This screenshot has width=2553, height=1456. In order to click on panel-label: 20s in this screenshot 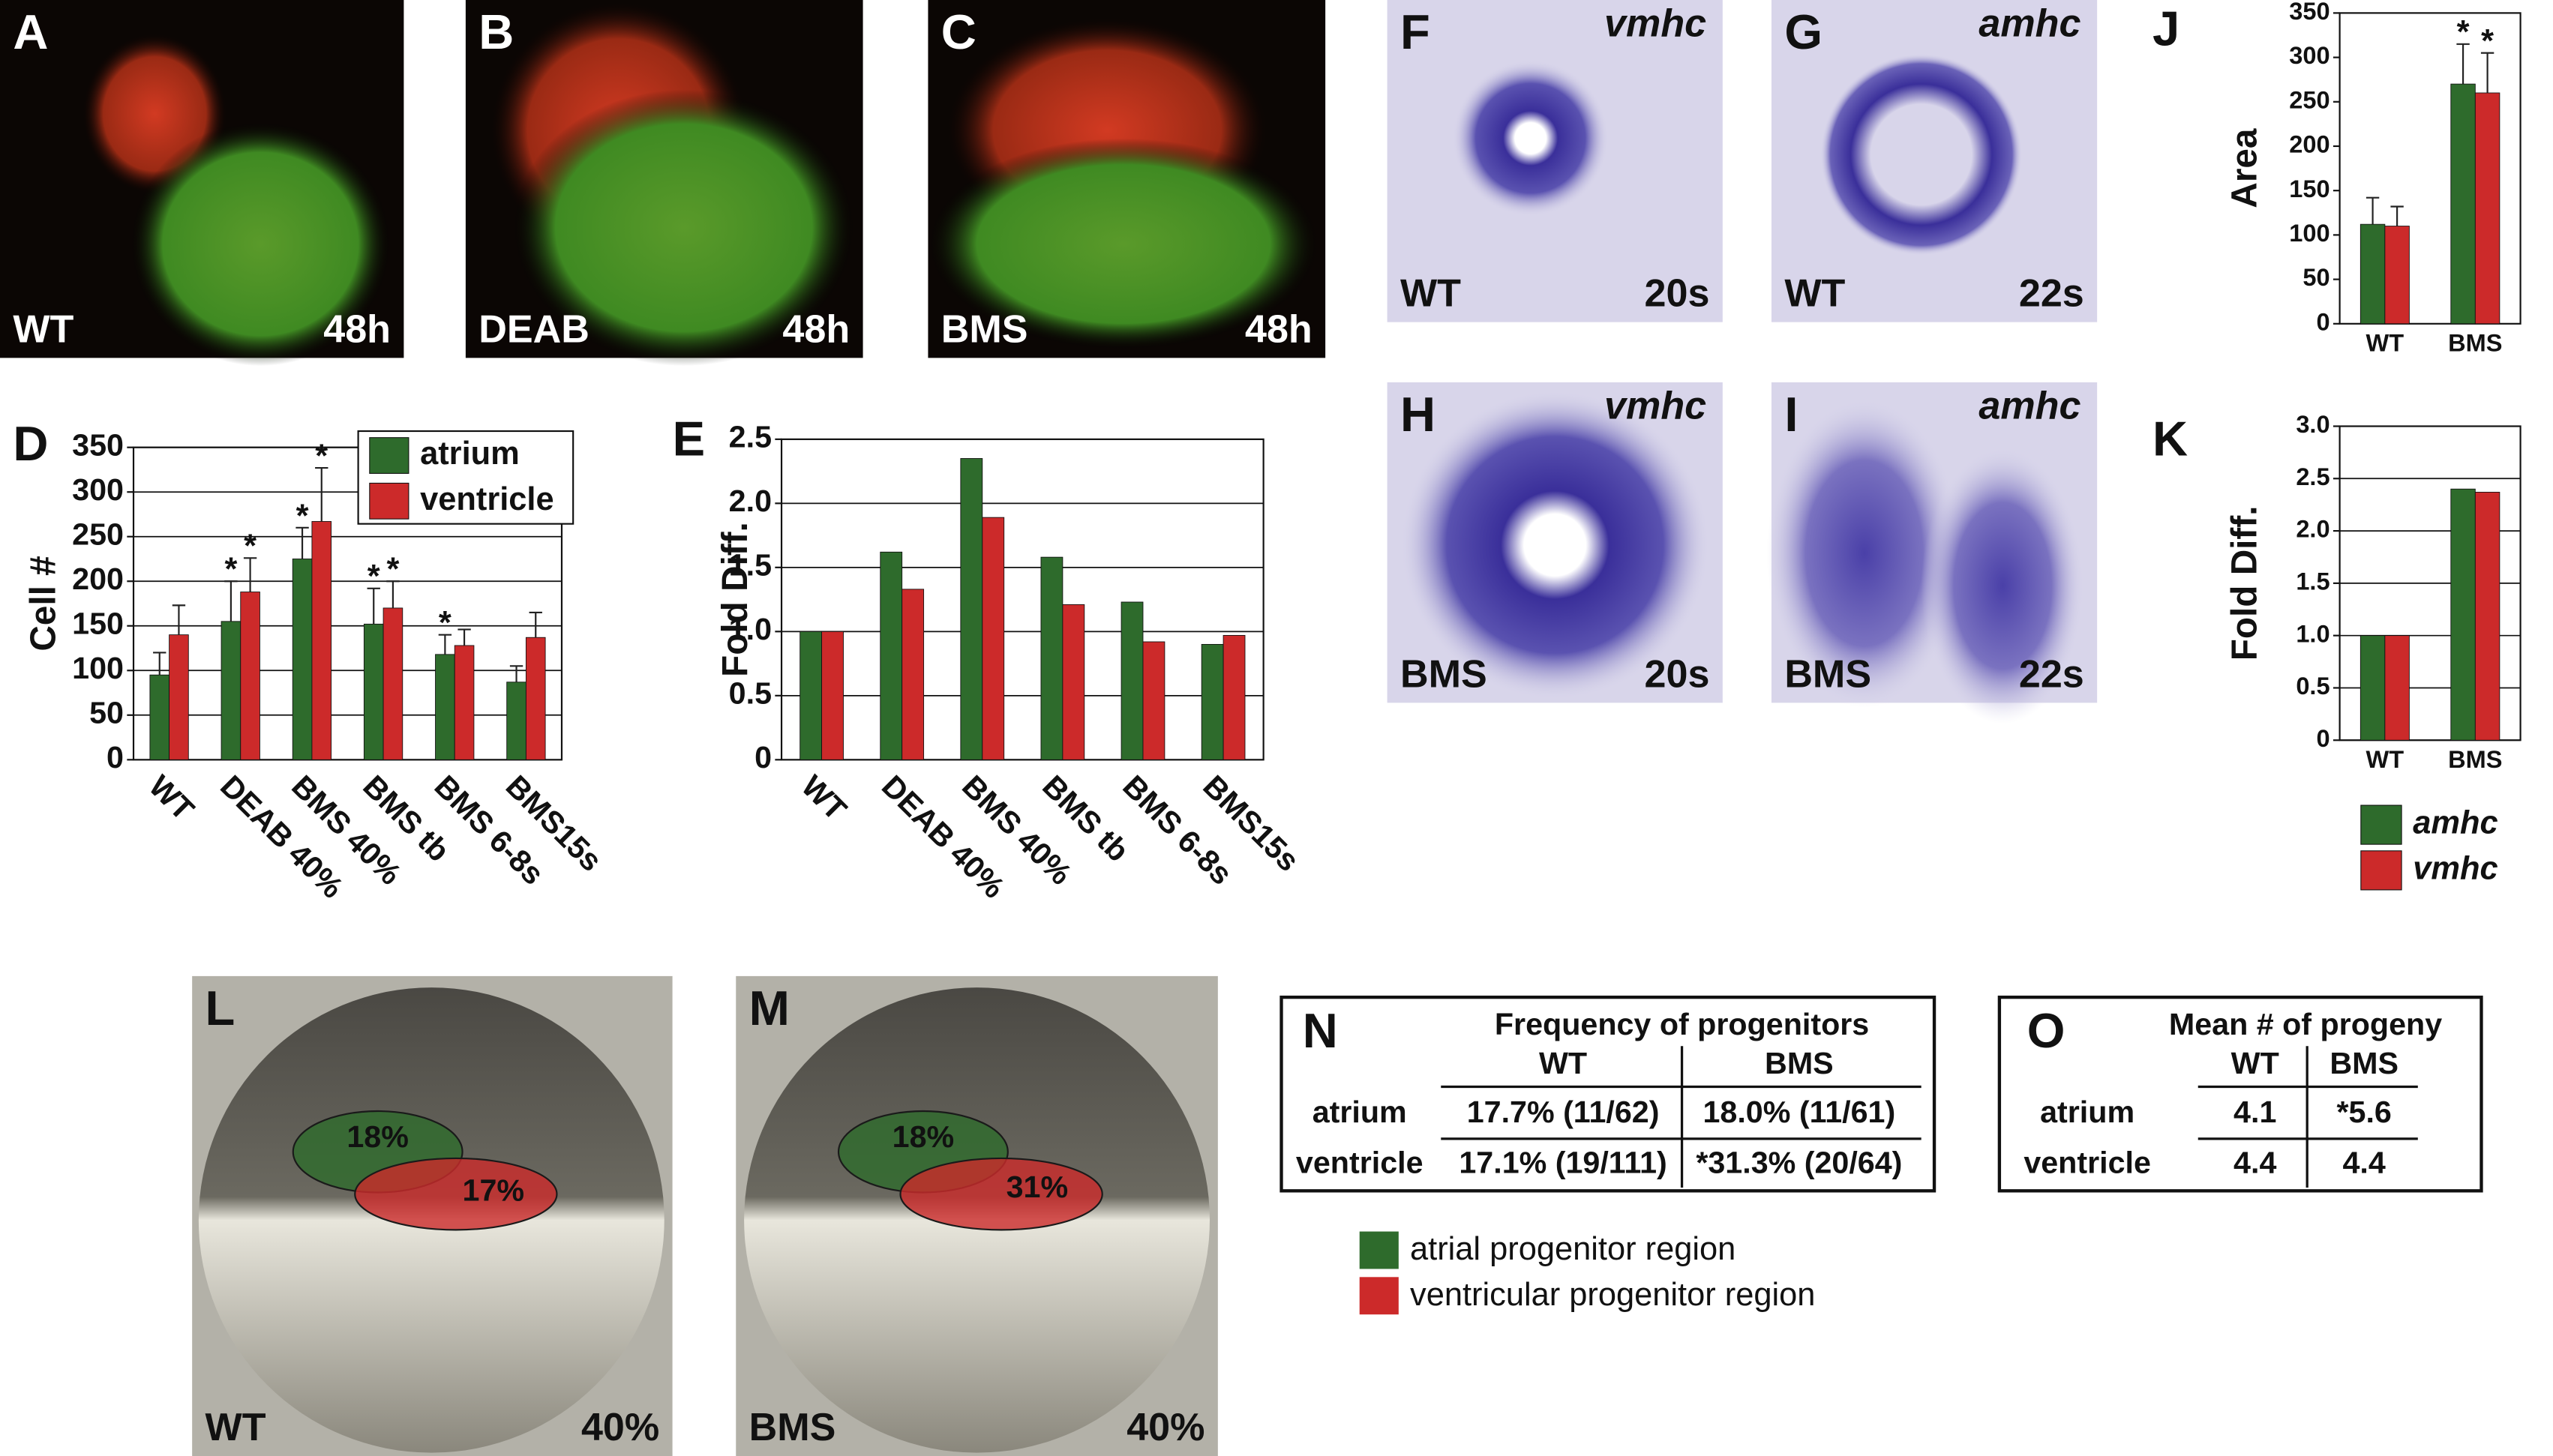, I will do `click(1677, 674)`.